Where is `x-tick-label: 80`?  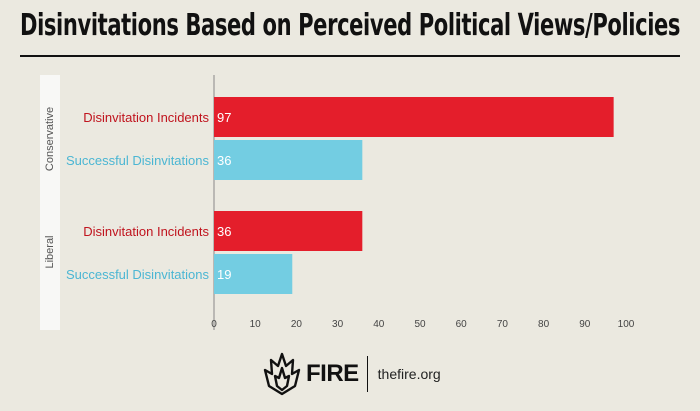 x-tick-label: 80 is located at coordinates (544, 324).